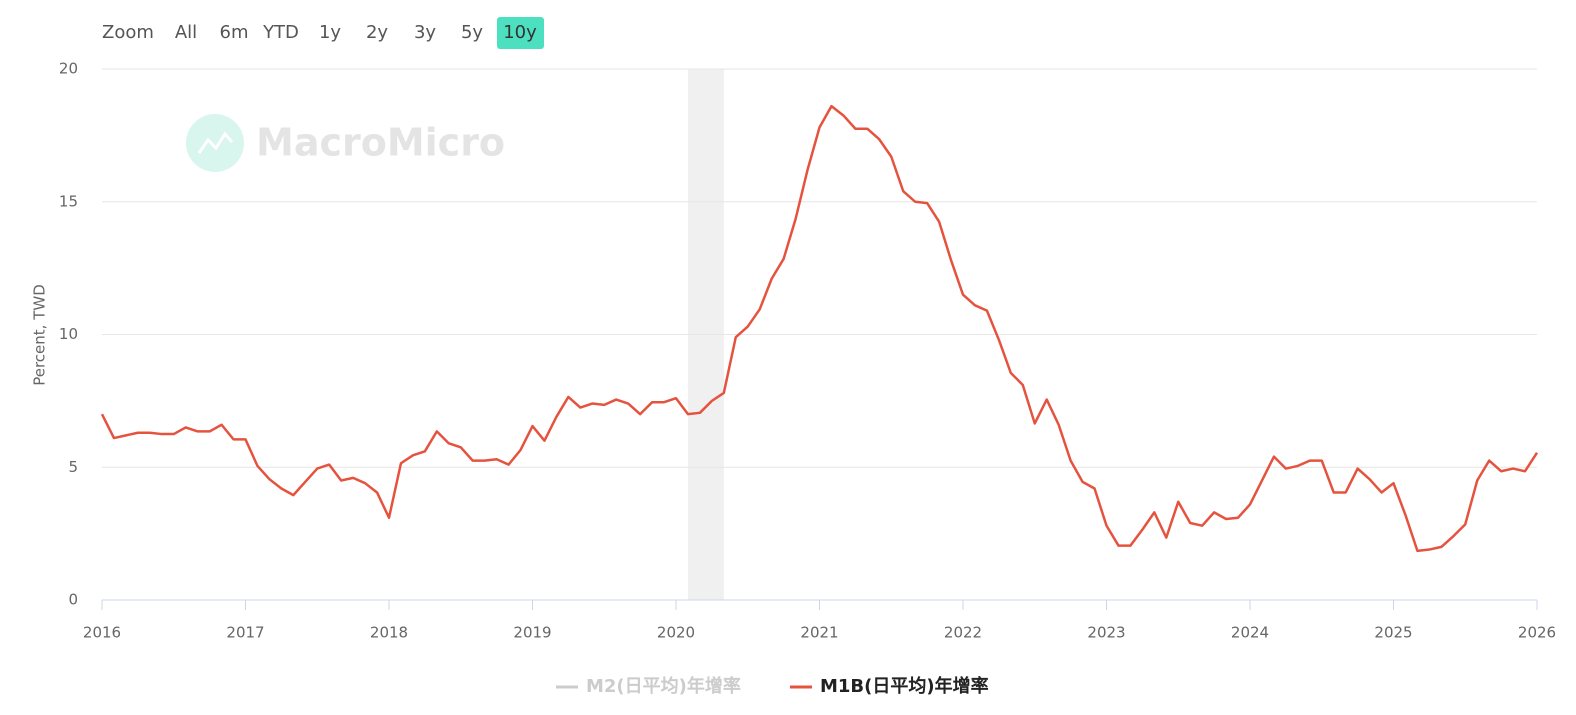  I want to click on zoom-button-bg, so click(520, 33).